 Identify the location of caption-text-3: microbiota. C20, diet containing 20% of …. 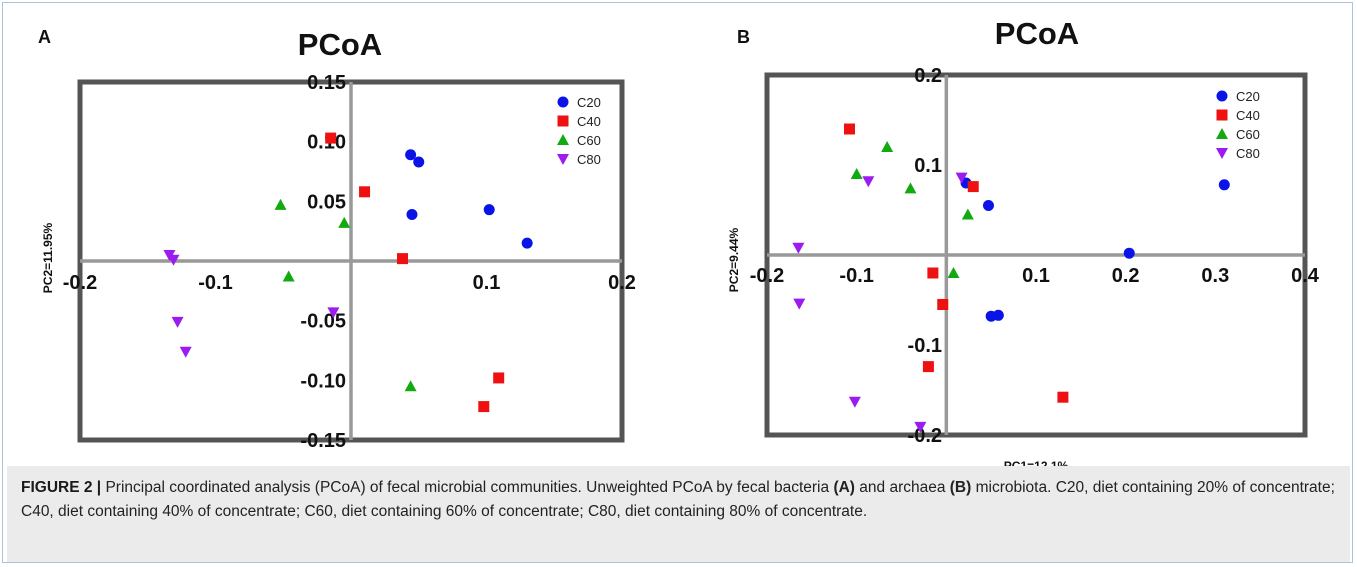
(678, 499).